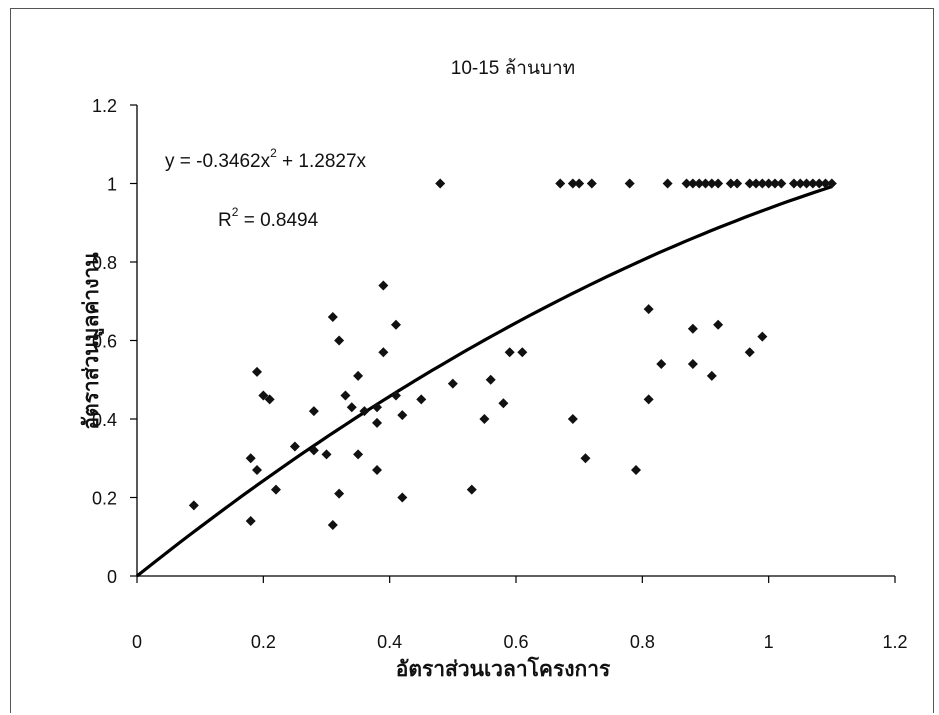 The image size is (939, 715). Describe the element at coordinates (104, 263) in the screenshot. I see `y-tick-label: 0.8` at that location.